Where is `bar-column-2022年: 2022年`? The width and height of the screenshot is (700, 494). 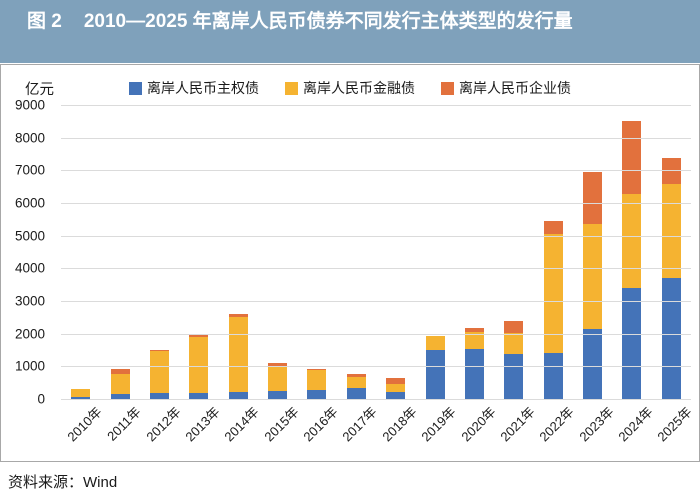
bar-column-2022年: 2022年 is located at coordinates (555, 274).